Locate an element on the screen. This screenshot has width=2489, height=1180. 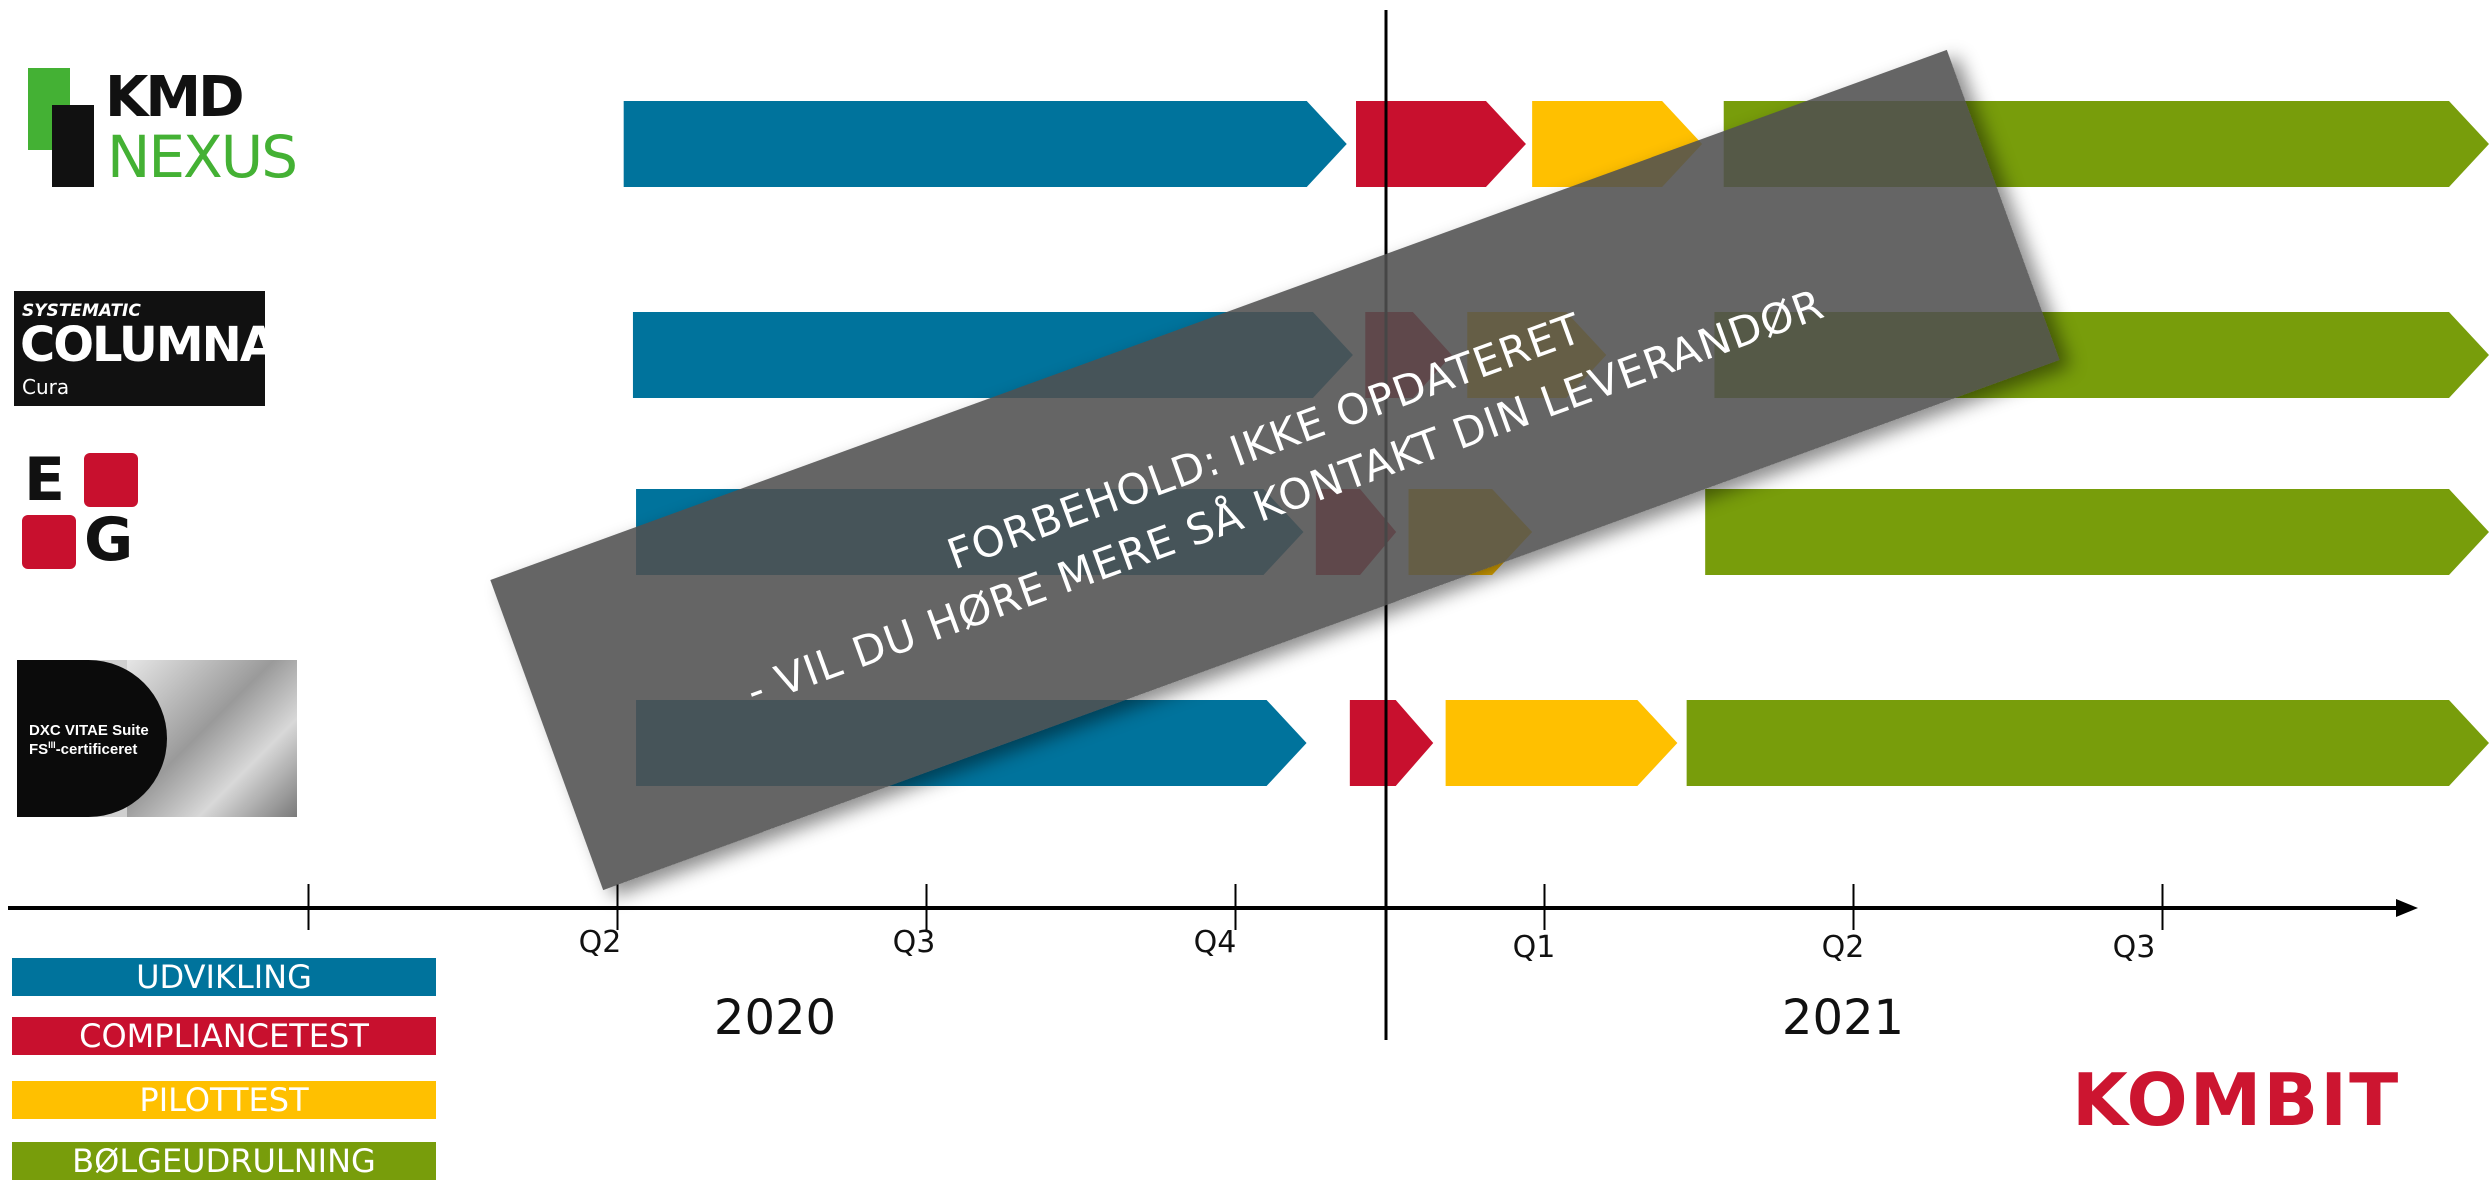
quarter-label-1: Q3 is located at coordinates (914, 942).